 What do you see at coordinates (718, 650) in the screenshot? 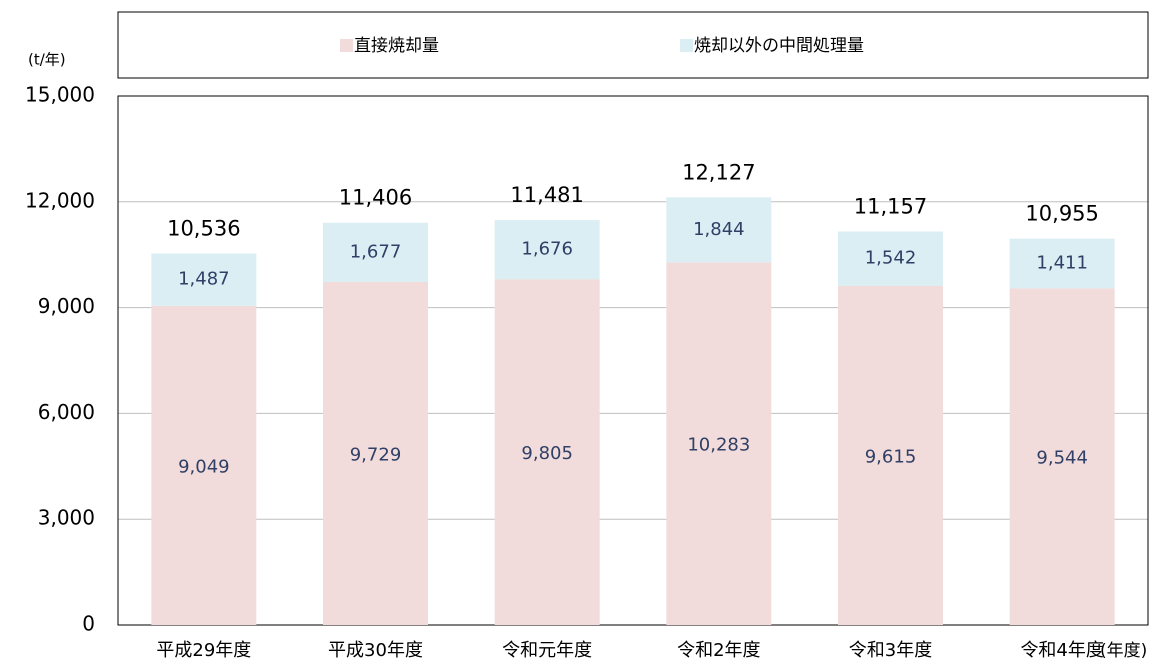
I see `x-tick-label: 令和2年度` at bounding box center [718, 650].